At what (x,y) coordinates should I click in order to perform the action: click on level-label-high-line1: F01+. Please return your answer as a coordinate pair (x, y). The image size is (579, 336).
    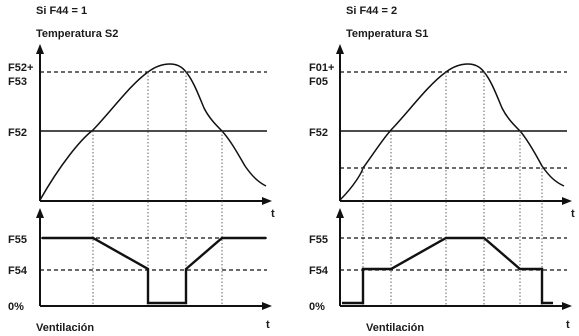
    Looking at the image, I should click on (321, 68).